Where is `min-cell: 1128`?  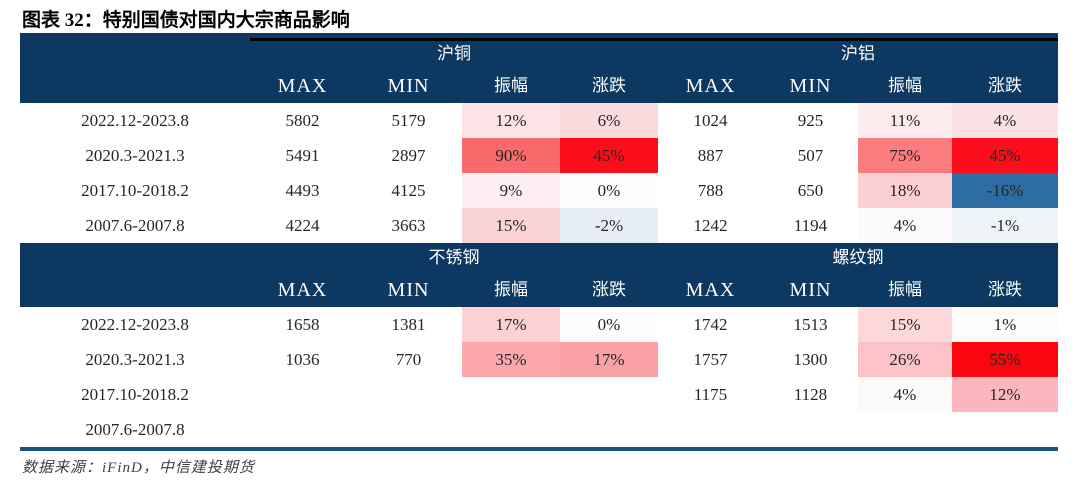 min-cell: 1128 is located at coordinates (810, 394).